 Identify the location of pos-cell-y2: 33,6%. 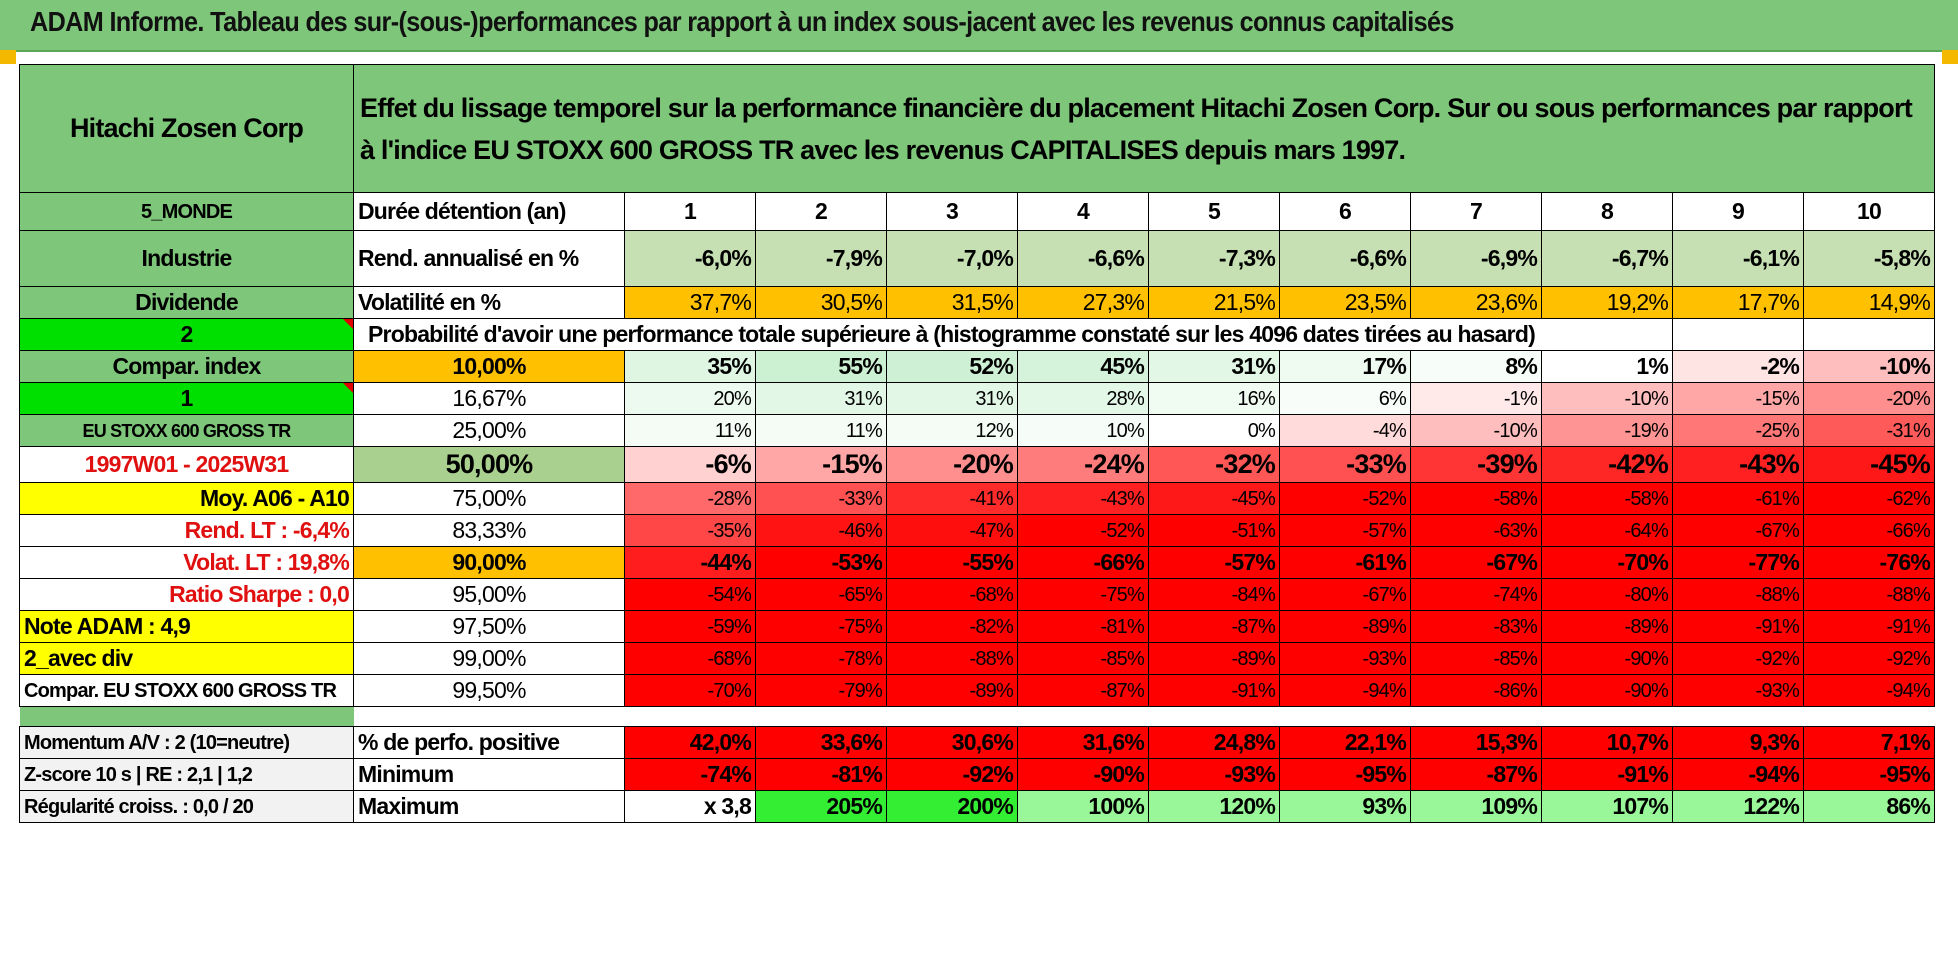
(821, 742).